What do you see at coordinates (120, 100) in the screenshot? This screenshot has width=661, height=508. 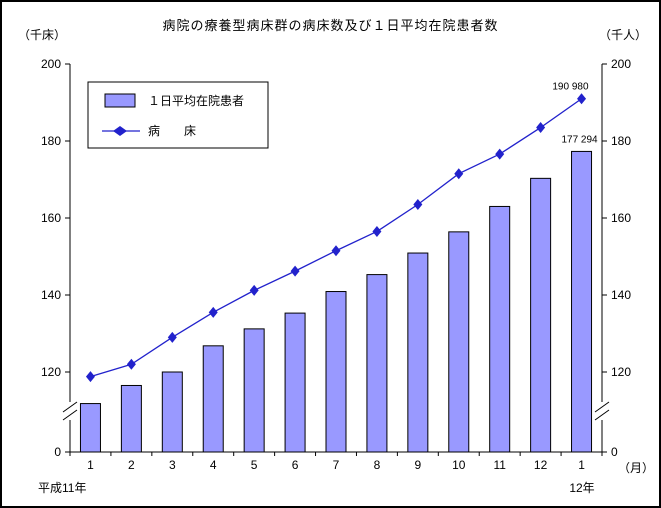 I see `legend-bar-swatch` at bounding box center [120, 100].